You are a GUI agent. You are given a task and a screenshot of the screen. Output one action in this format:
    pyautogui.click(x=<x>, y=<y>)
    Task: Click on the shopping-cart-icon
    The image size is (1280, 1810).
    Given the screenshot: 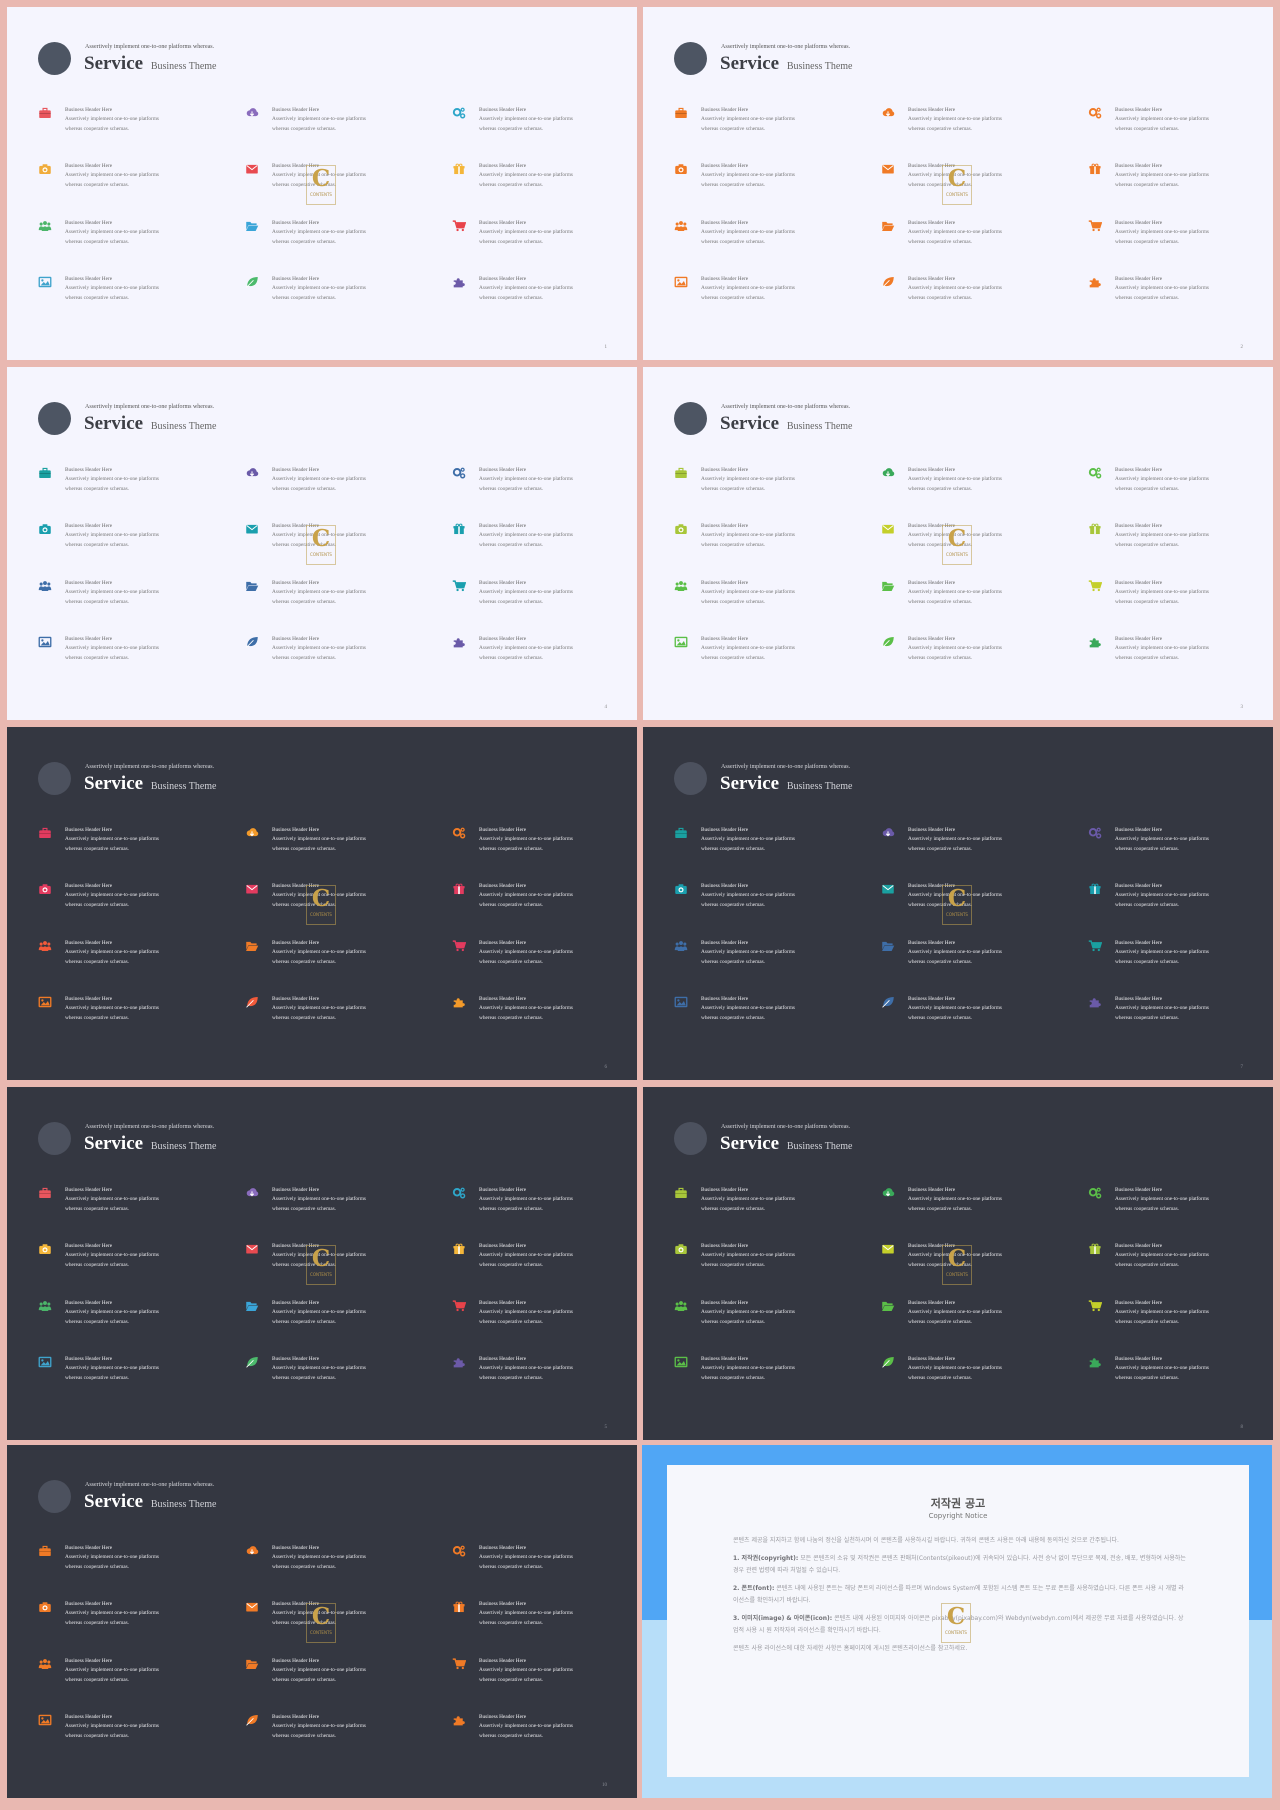 What is the action you would take?
    pyautogui.click(x=459, y=1306)
    